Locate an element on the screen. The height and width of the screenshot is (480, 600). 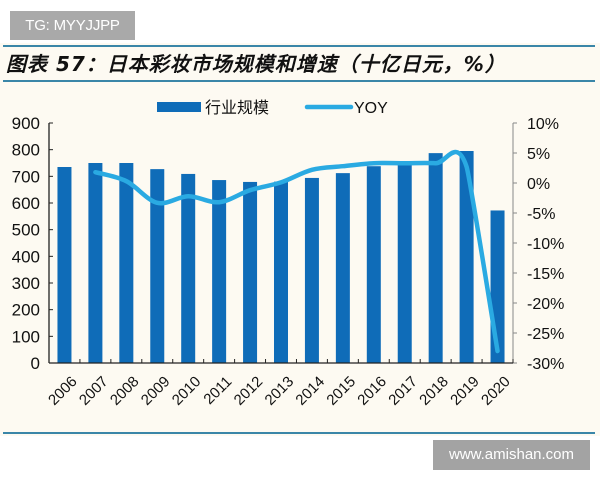
x-tick-label: 2014 is located at coordinates (310, 391).